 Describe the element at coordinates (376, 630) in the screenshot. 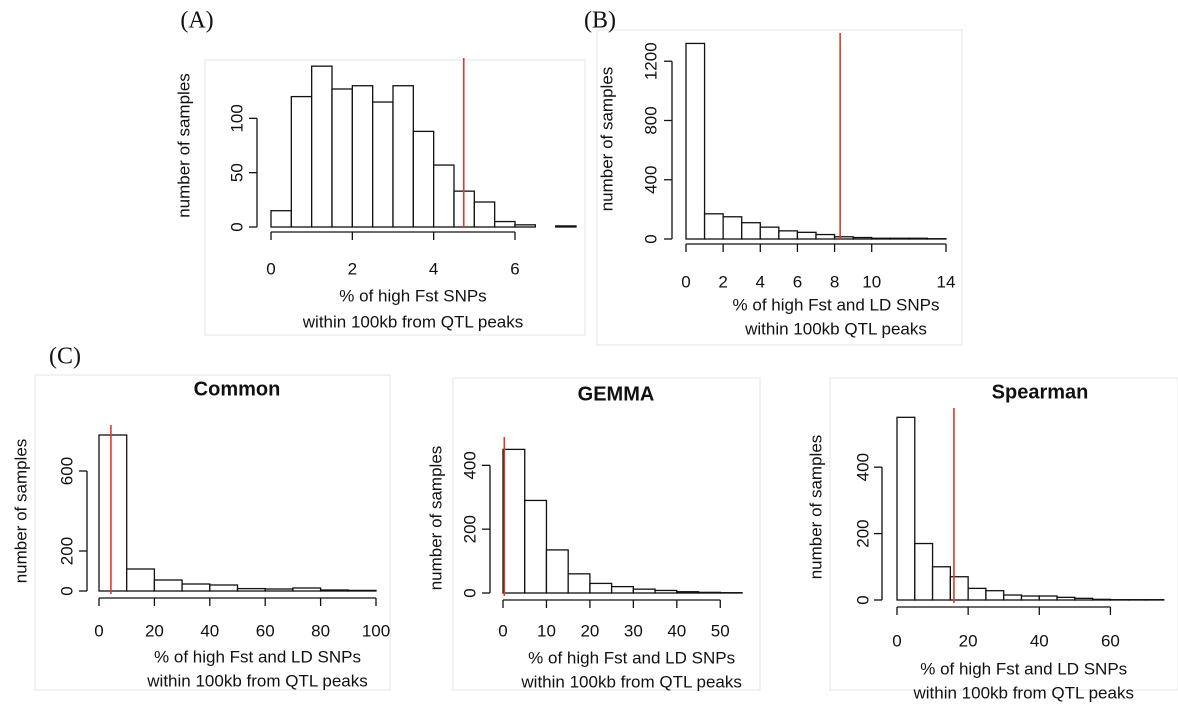

I see `x-tick-label: 100` at that location.